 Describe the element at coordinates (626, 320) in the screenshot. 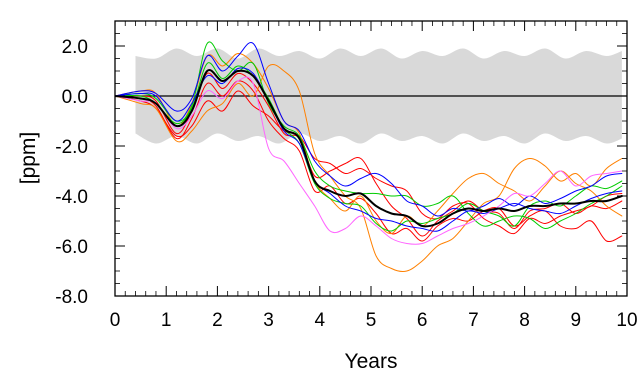

I see `x-tick-label: 10` at that location.